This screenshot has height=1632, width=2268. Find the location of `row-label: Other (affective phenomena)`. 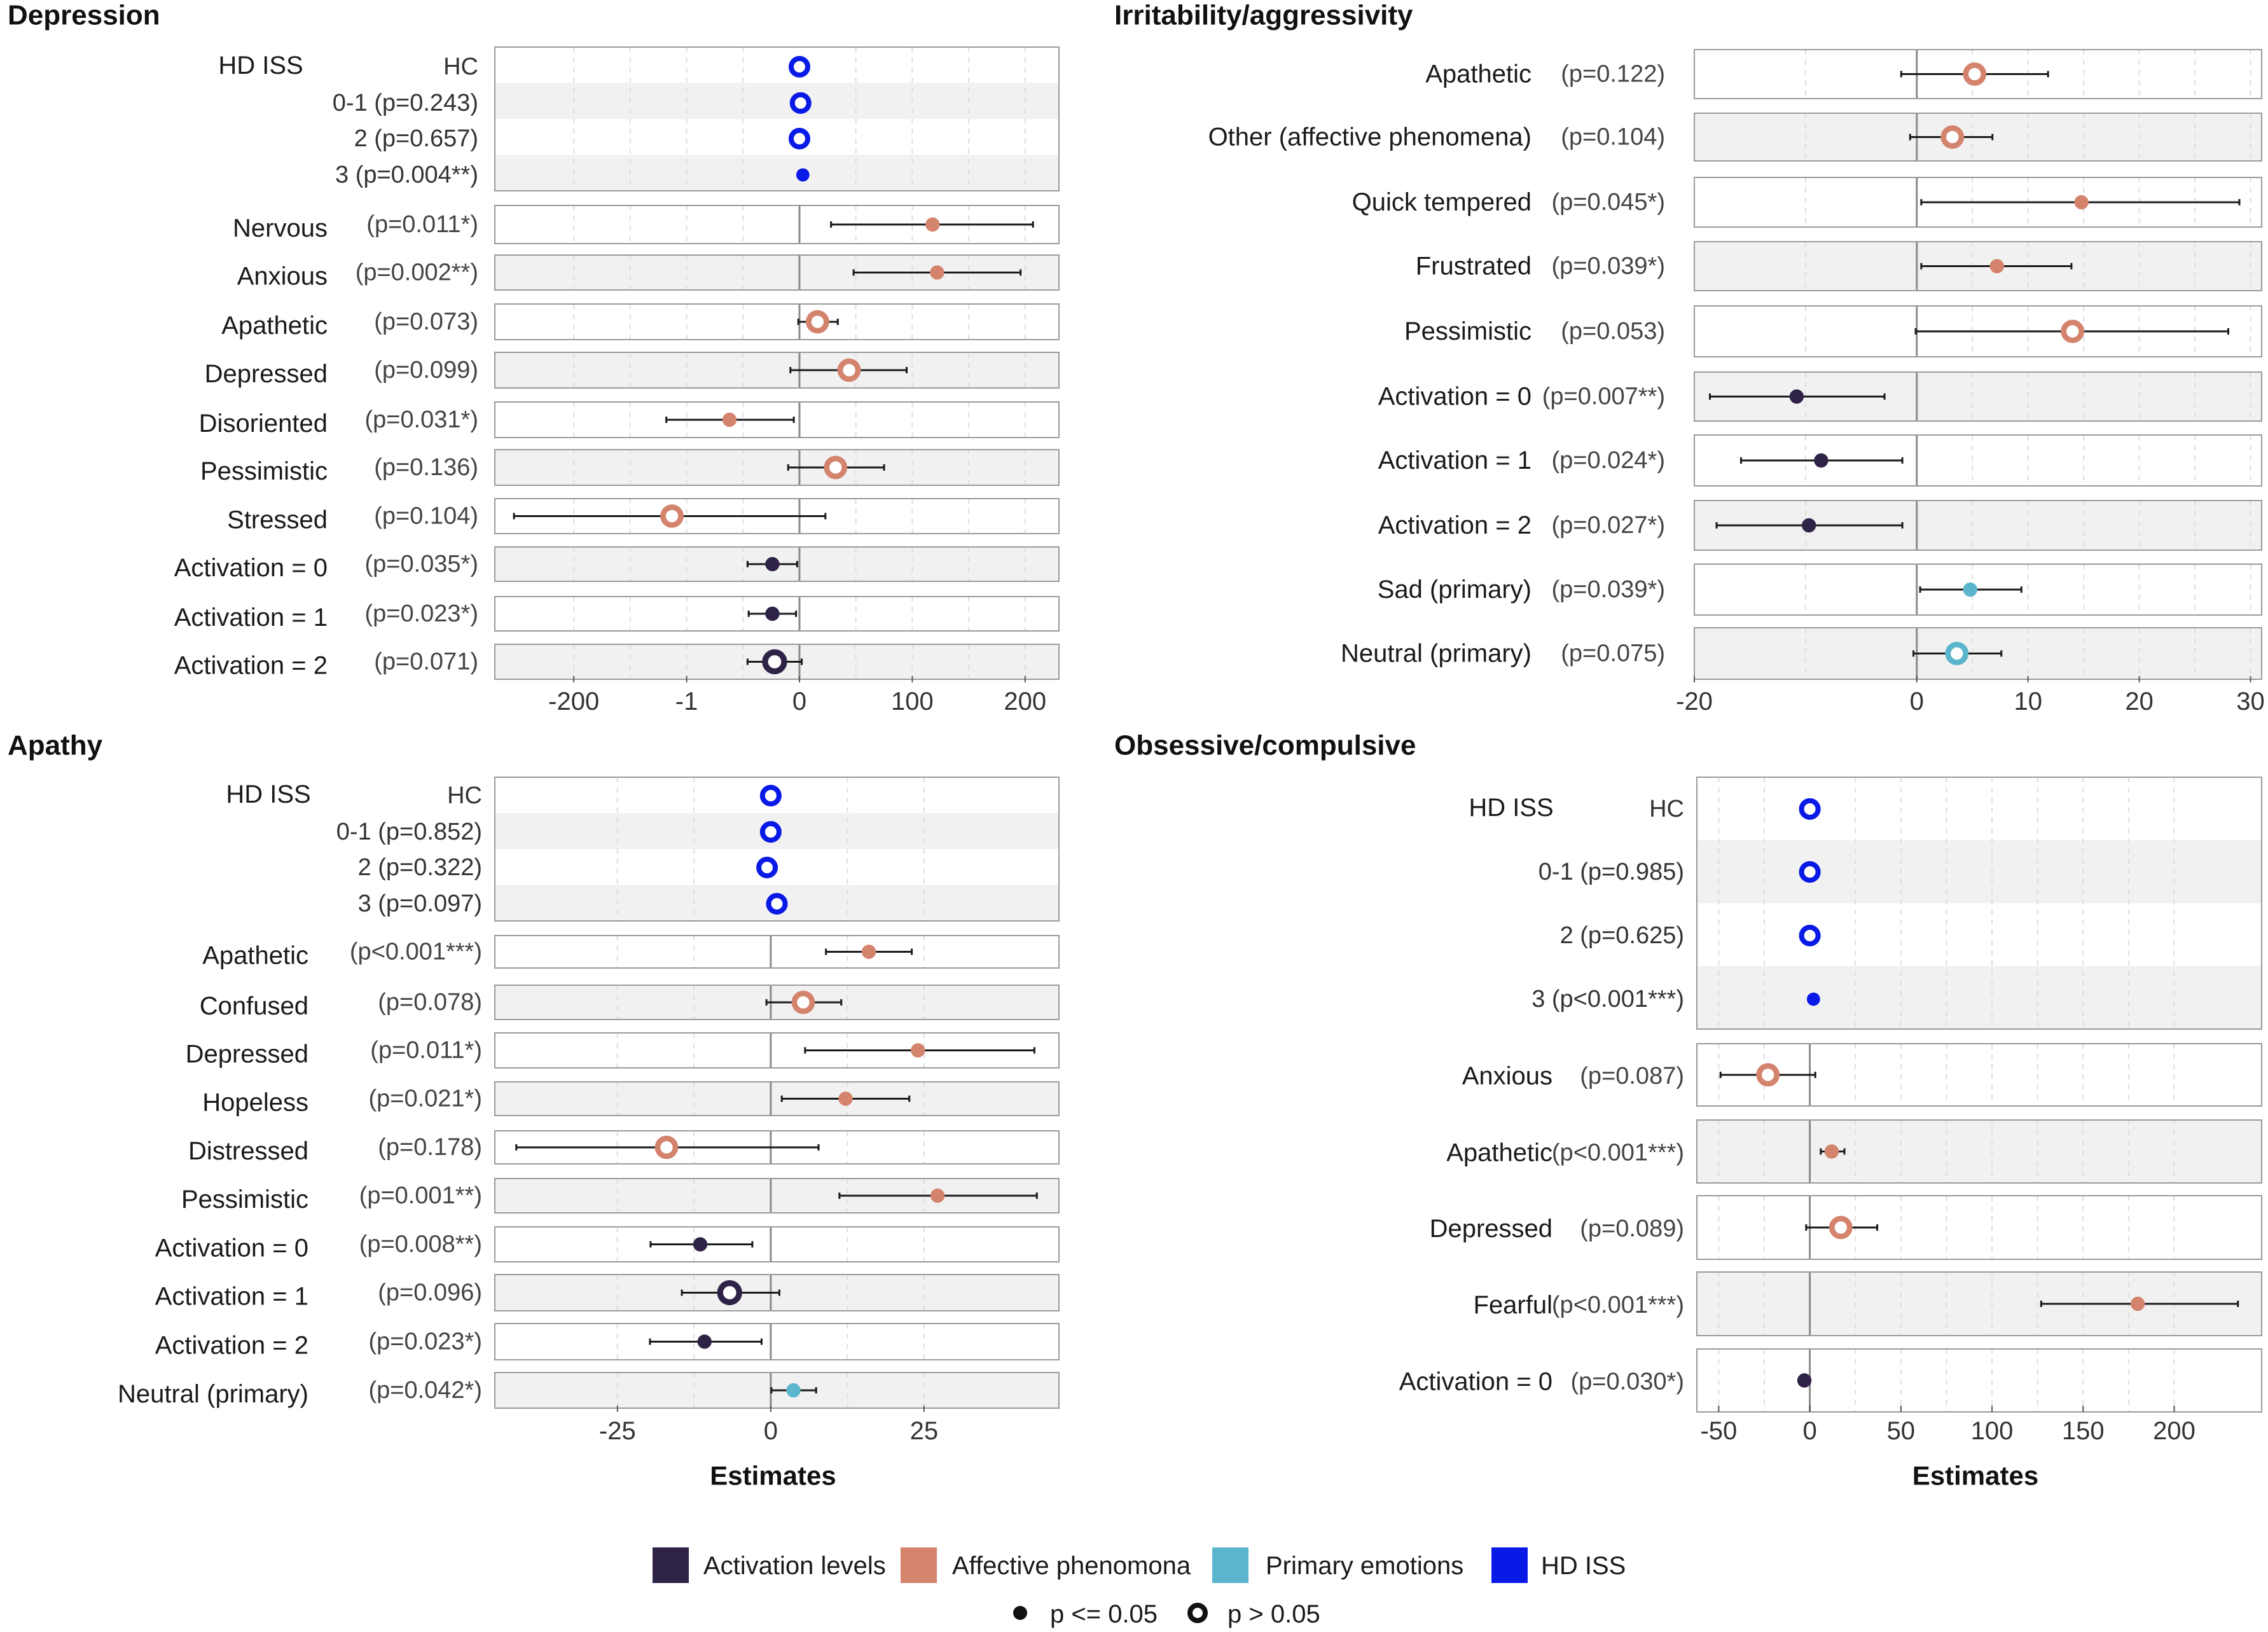

row-label: Other (affective phenomena) is located at coordinates (1370, 137).